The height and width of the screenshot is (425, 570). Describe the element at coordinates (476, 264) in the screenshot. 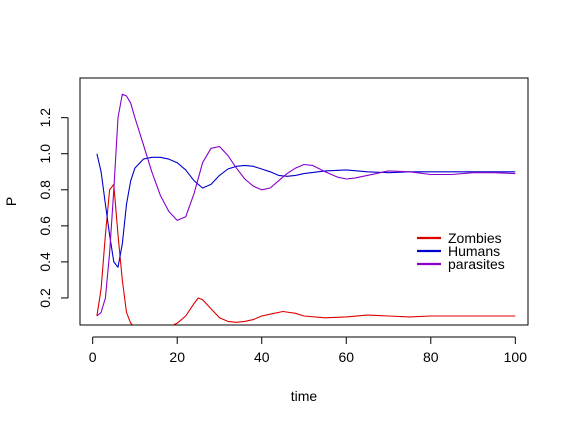

I see `legend-label-parasites: parasites` at that location.